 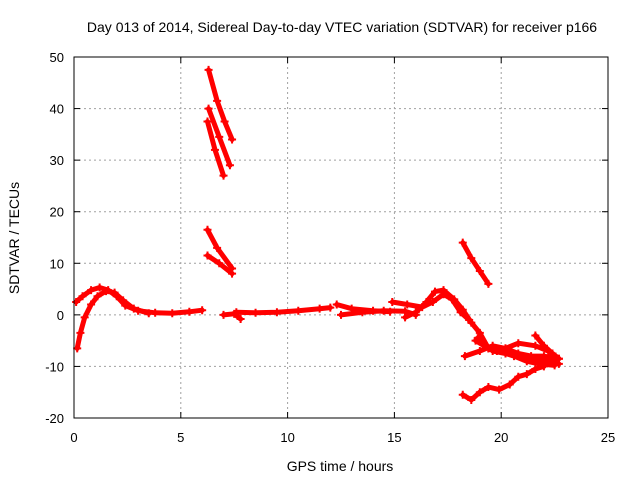 What do you see at coordinates (73, 437) in the screenshot?
I see `x-tick-label: 0` at bounding box center [73, 437].